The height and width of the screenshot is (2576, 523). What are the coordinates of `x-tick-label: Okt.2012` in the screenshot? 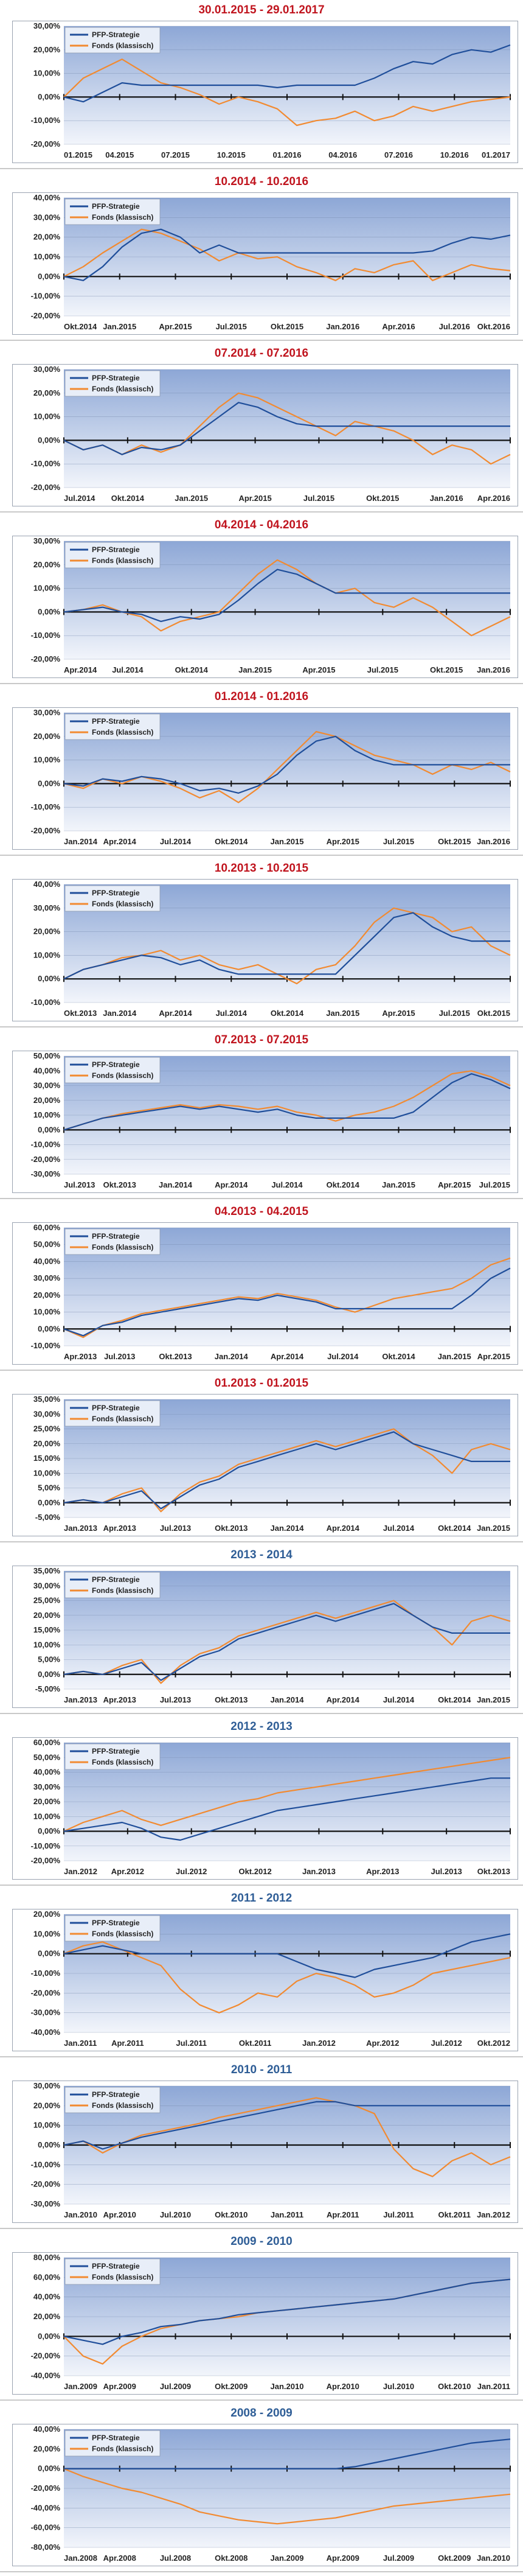 It's located at (494, 2043).